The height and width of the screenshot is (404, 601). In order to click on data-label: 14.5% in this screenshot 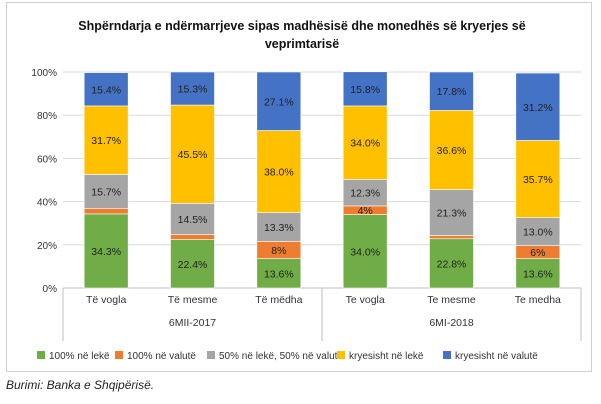, I will do `click(193, 220)`.